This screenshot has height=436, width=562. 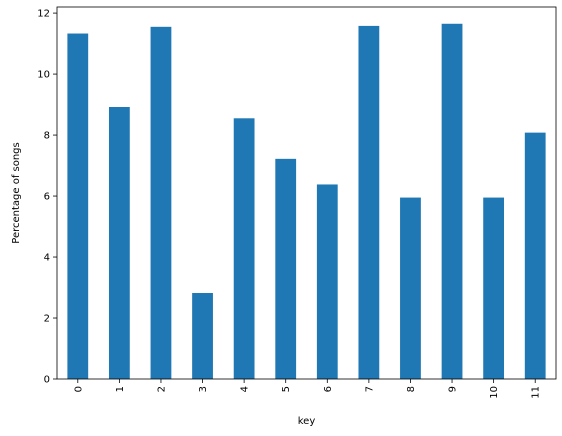 I want to click on y-tick-label: 4, so click(x=47, y=258).